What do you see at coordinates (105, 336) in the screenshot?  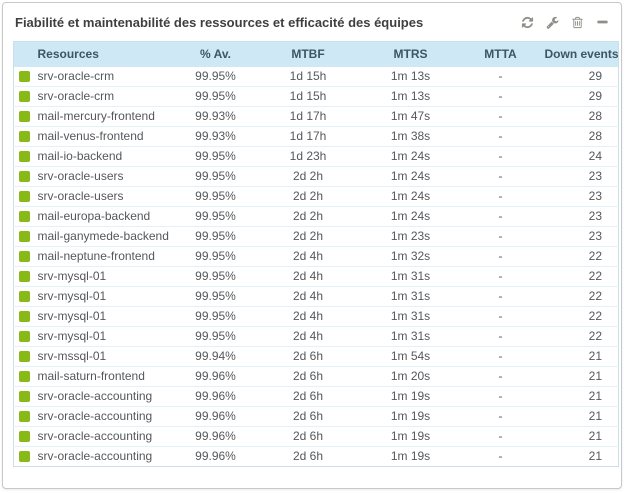 I see `resource-name: srv-mysql-01` at bounding box center [105, 336].